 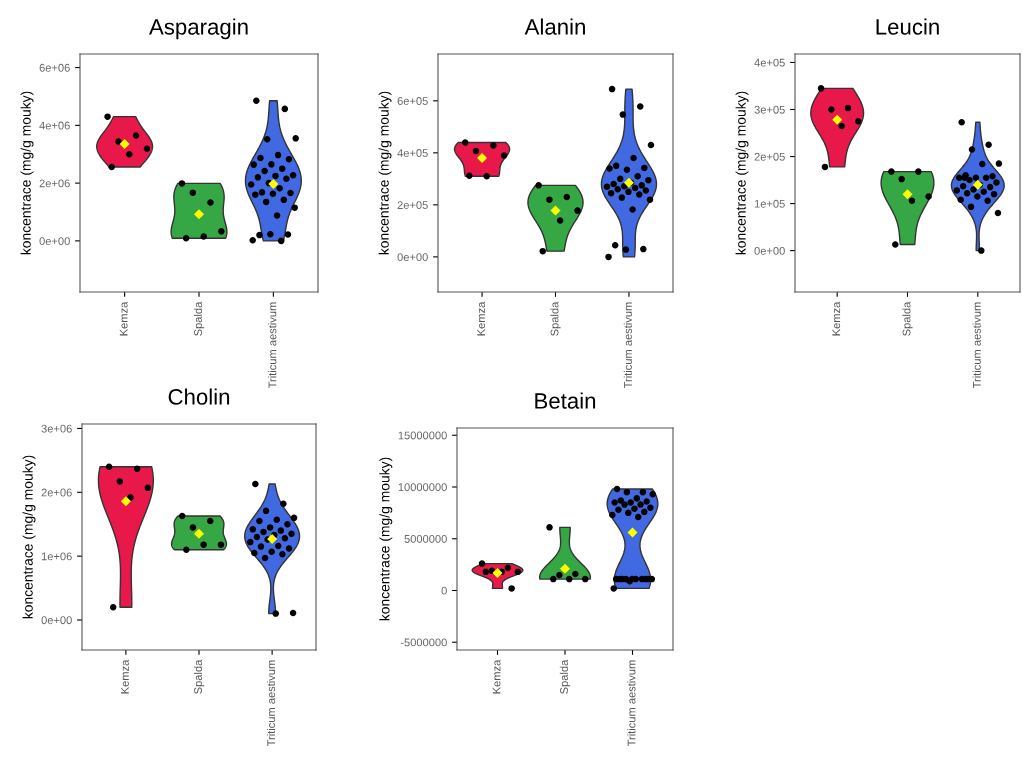 I want to click on y-tick-label: 1e+06, so click(x=56, y=556).